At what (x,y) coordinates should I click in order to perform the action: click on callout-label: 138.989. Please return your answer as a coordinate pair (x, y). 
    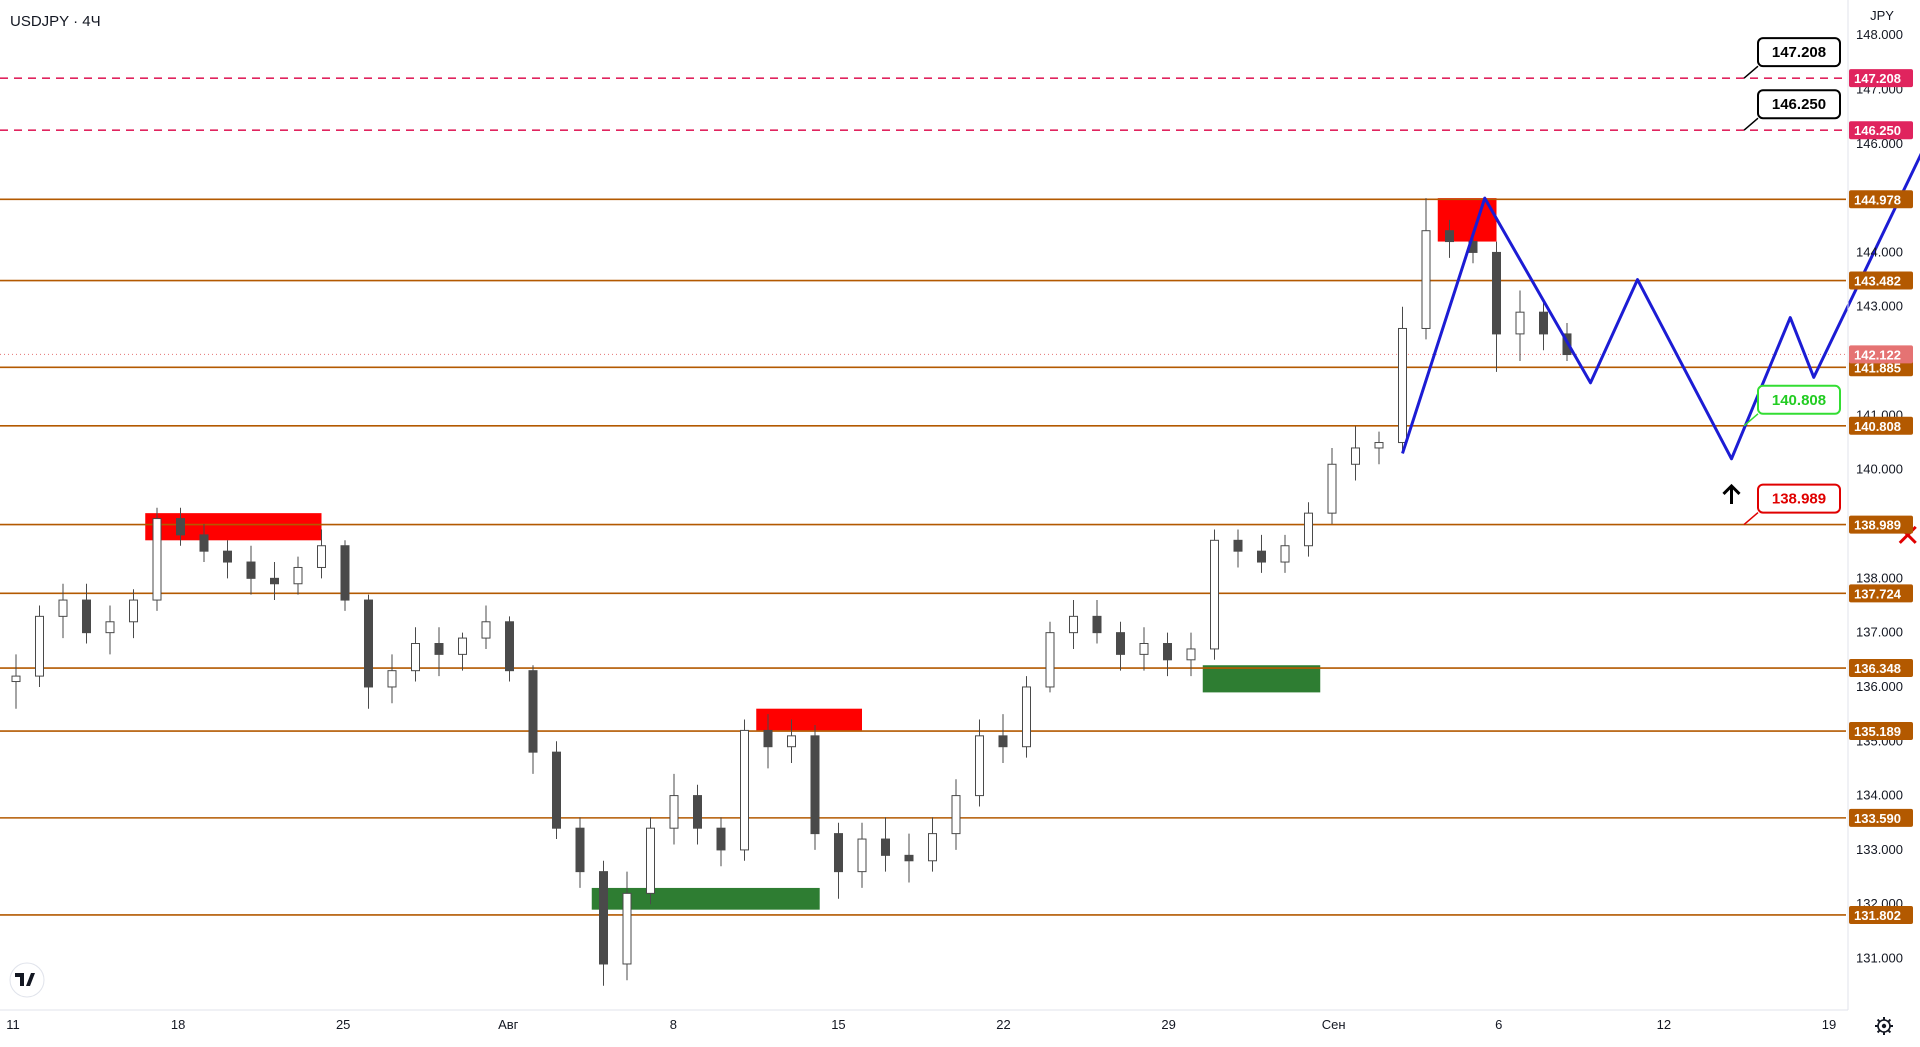
    Looking at the image, I should click on (1799, 499).